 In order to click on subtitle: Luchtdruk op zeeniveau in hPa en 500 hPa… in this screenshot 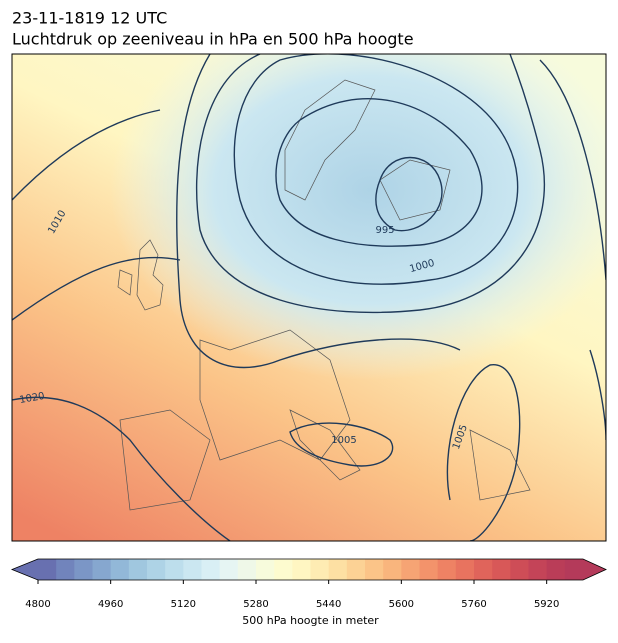, I will do `click(213, 39)`.